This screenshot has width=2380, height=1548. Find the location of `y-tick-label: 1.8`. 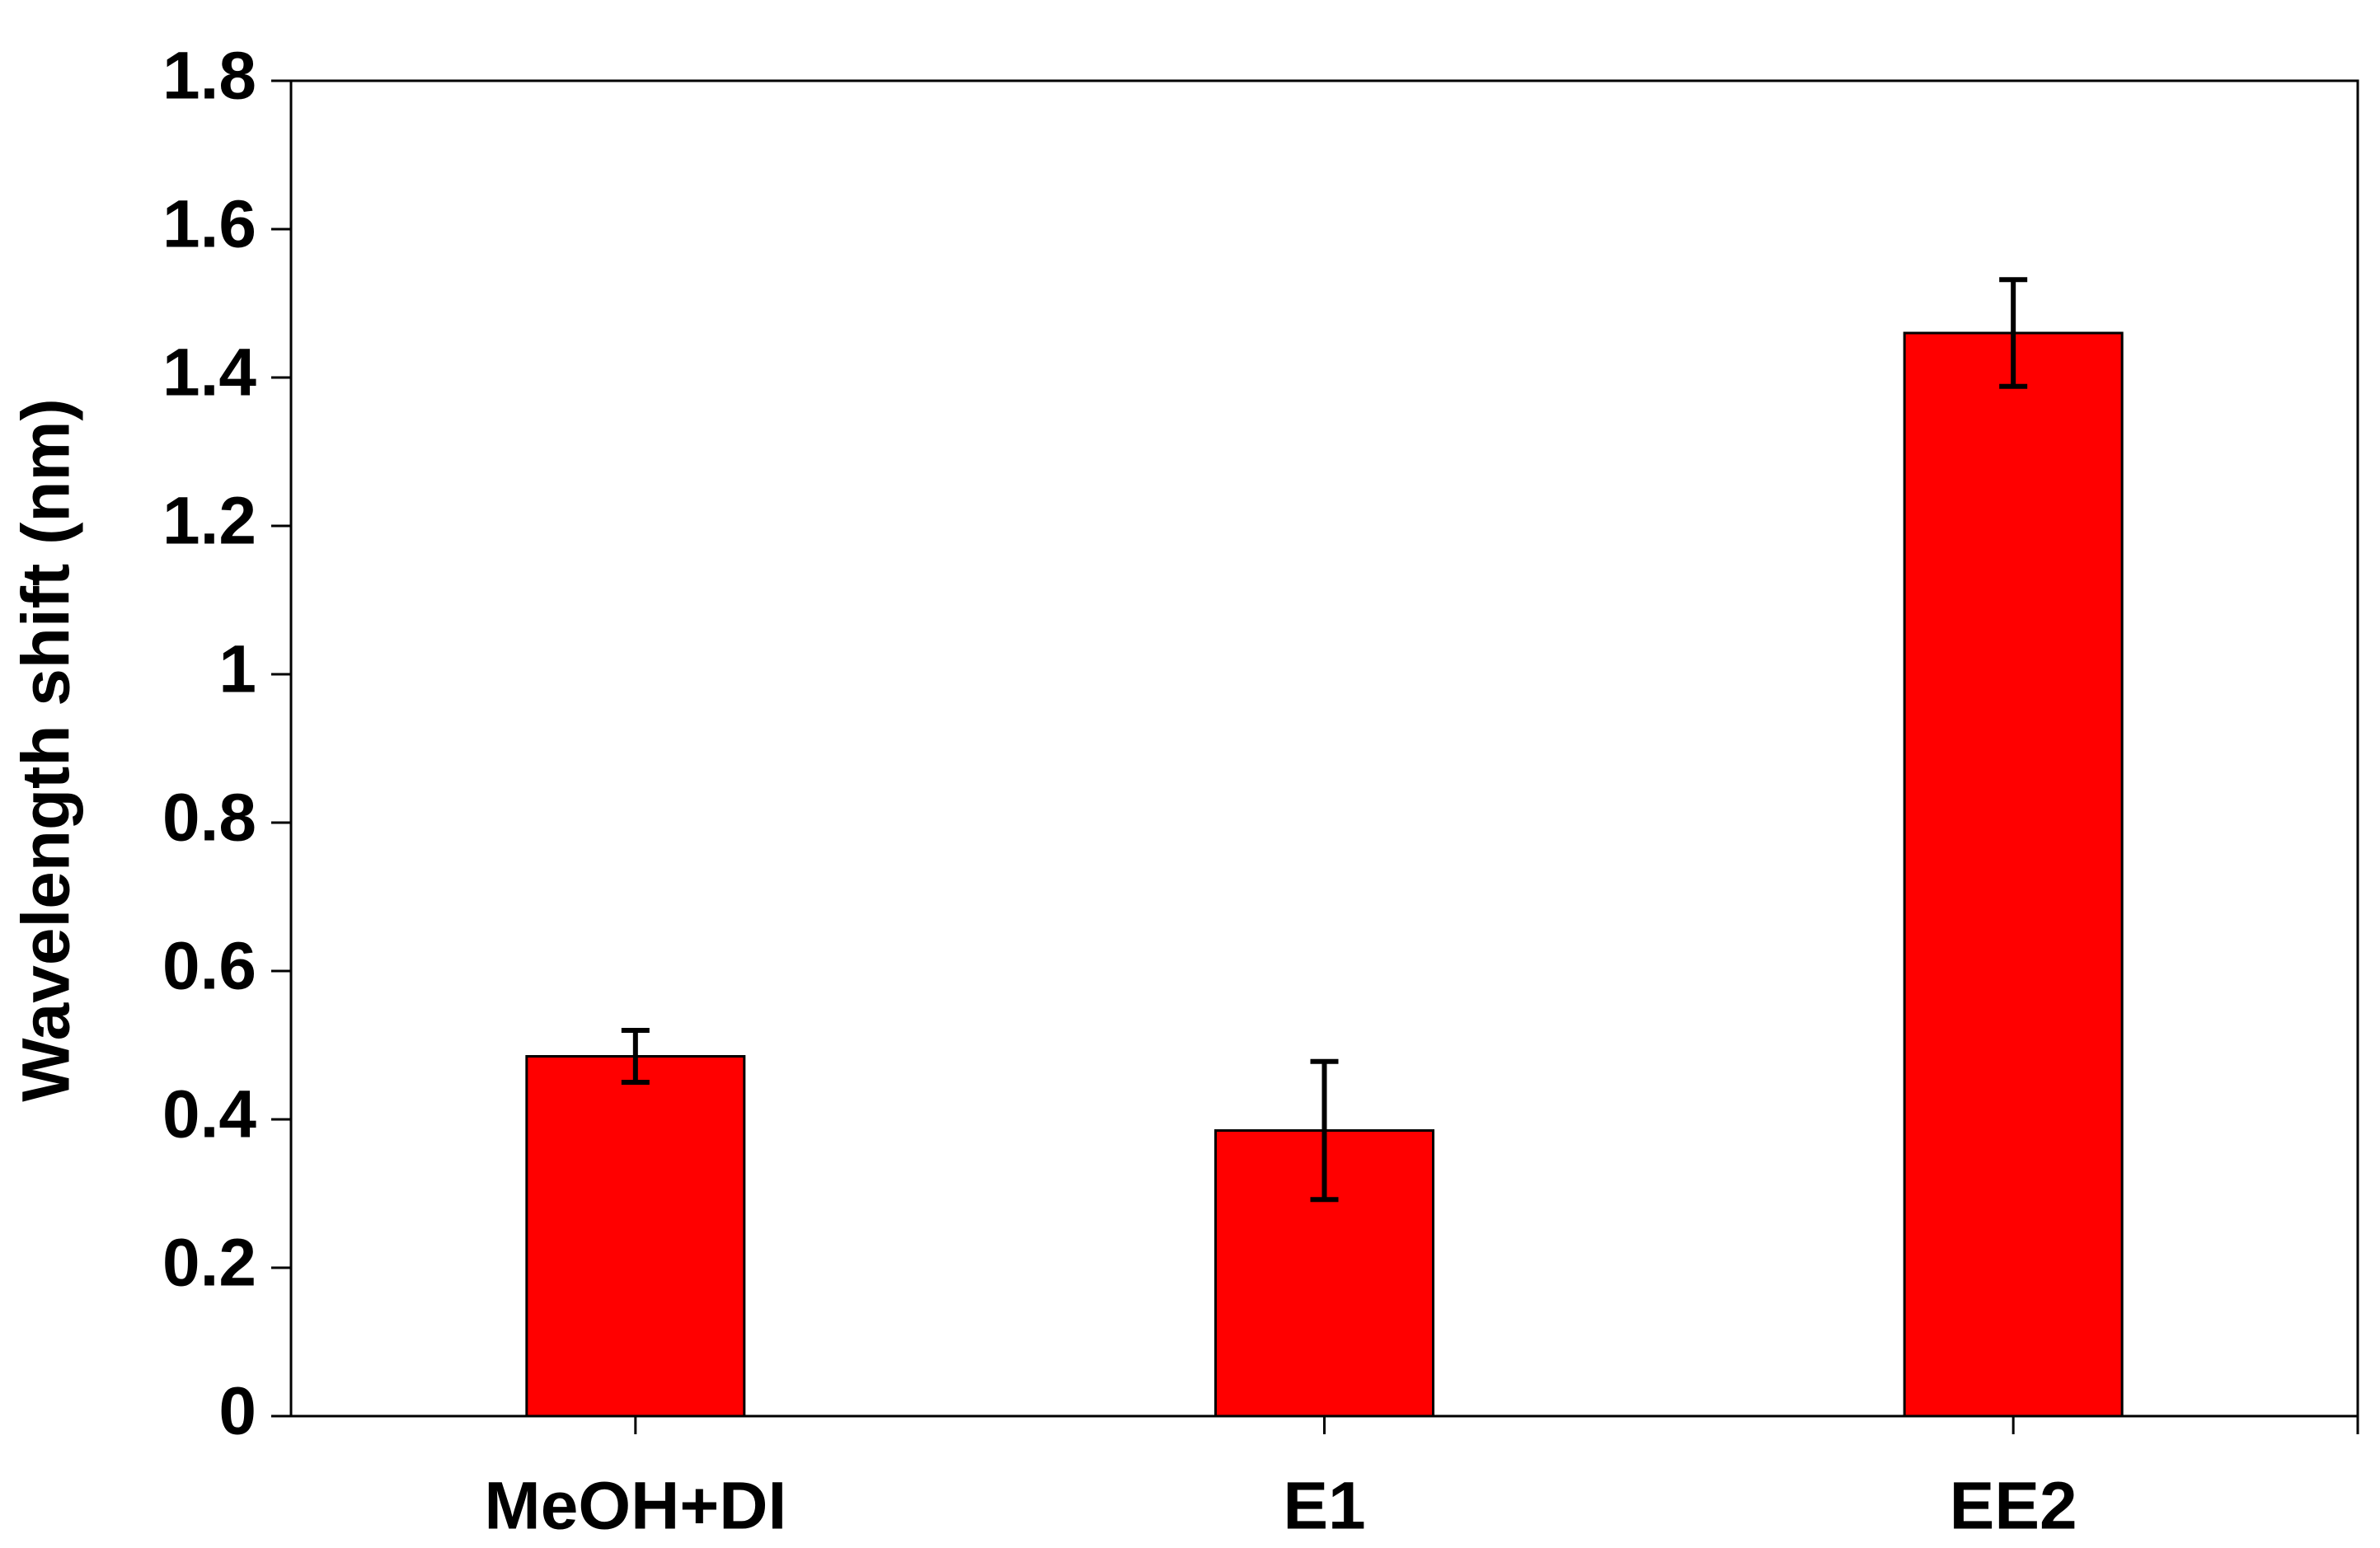

y-tick-label: 1.8 is located at coordinates (209, 76).